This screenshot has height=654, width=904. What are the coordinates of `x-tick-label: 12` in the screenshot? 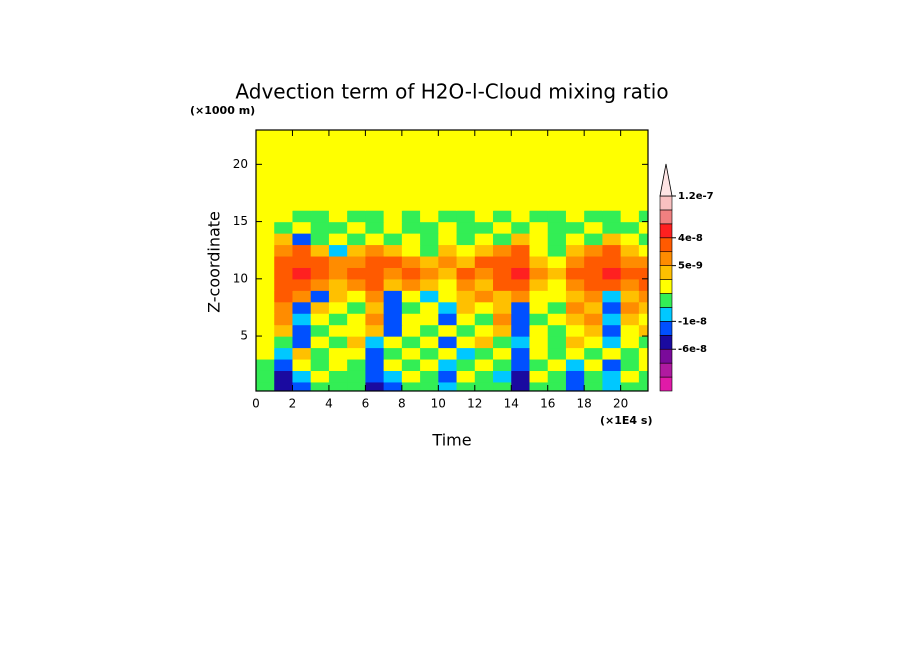 It's located at (474, 404).